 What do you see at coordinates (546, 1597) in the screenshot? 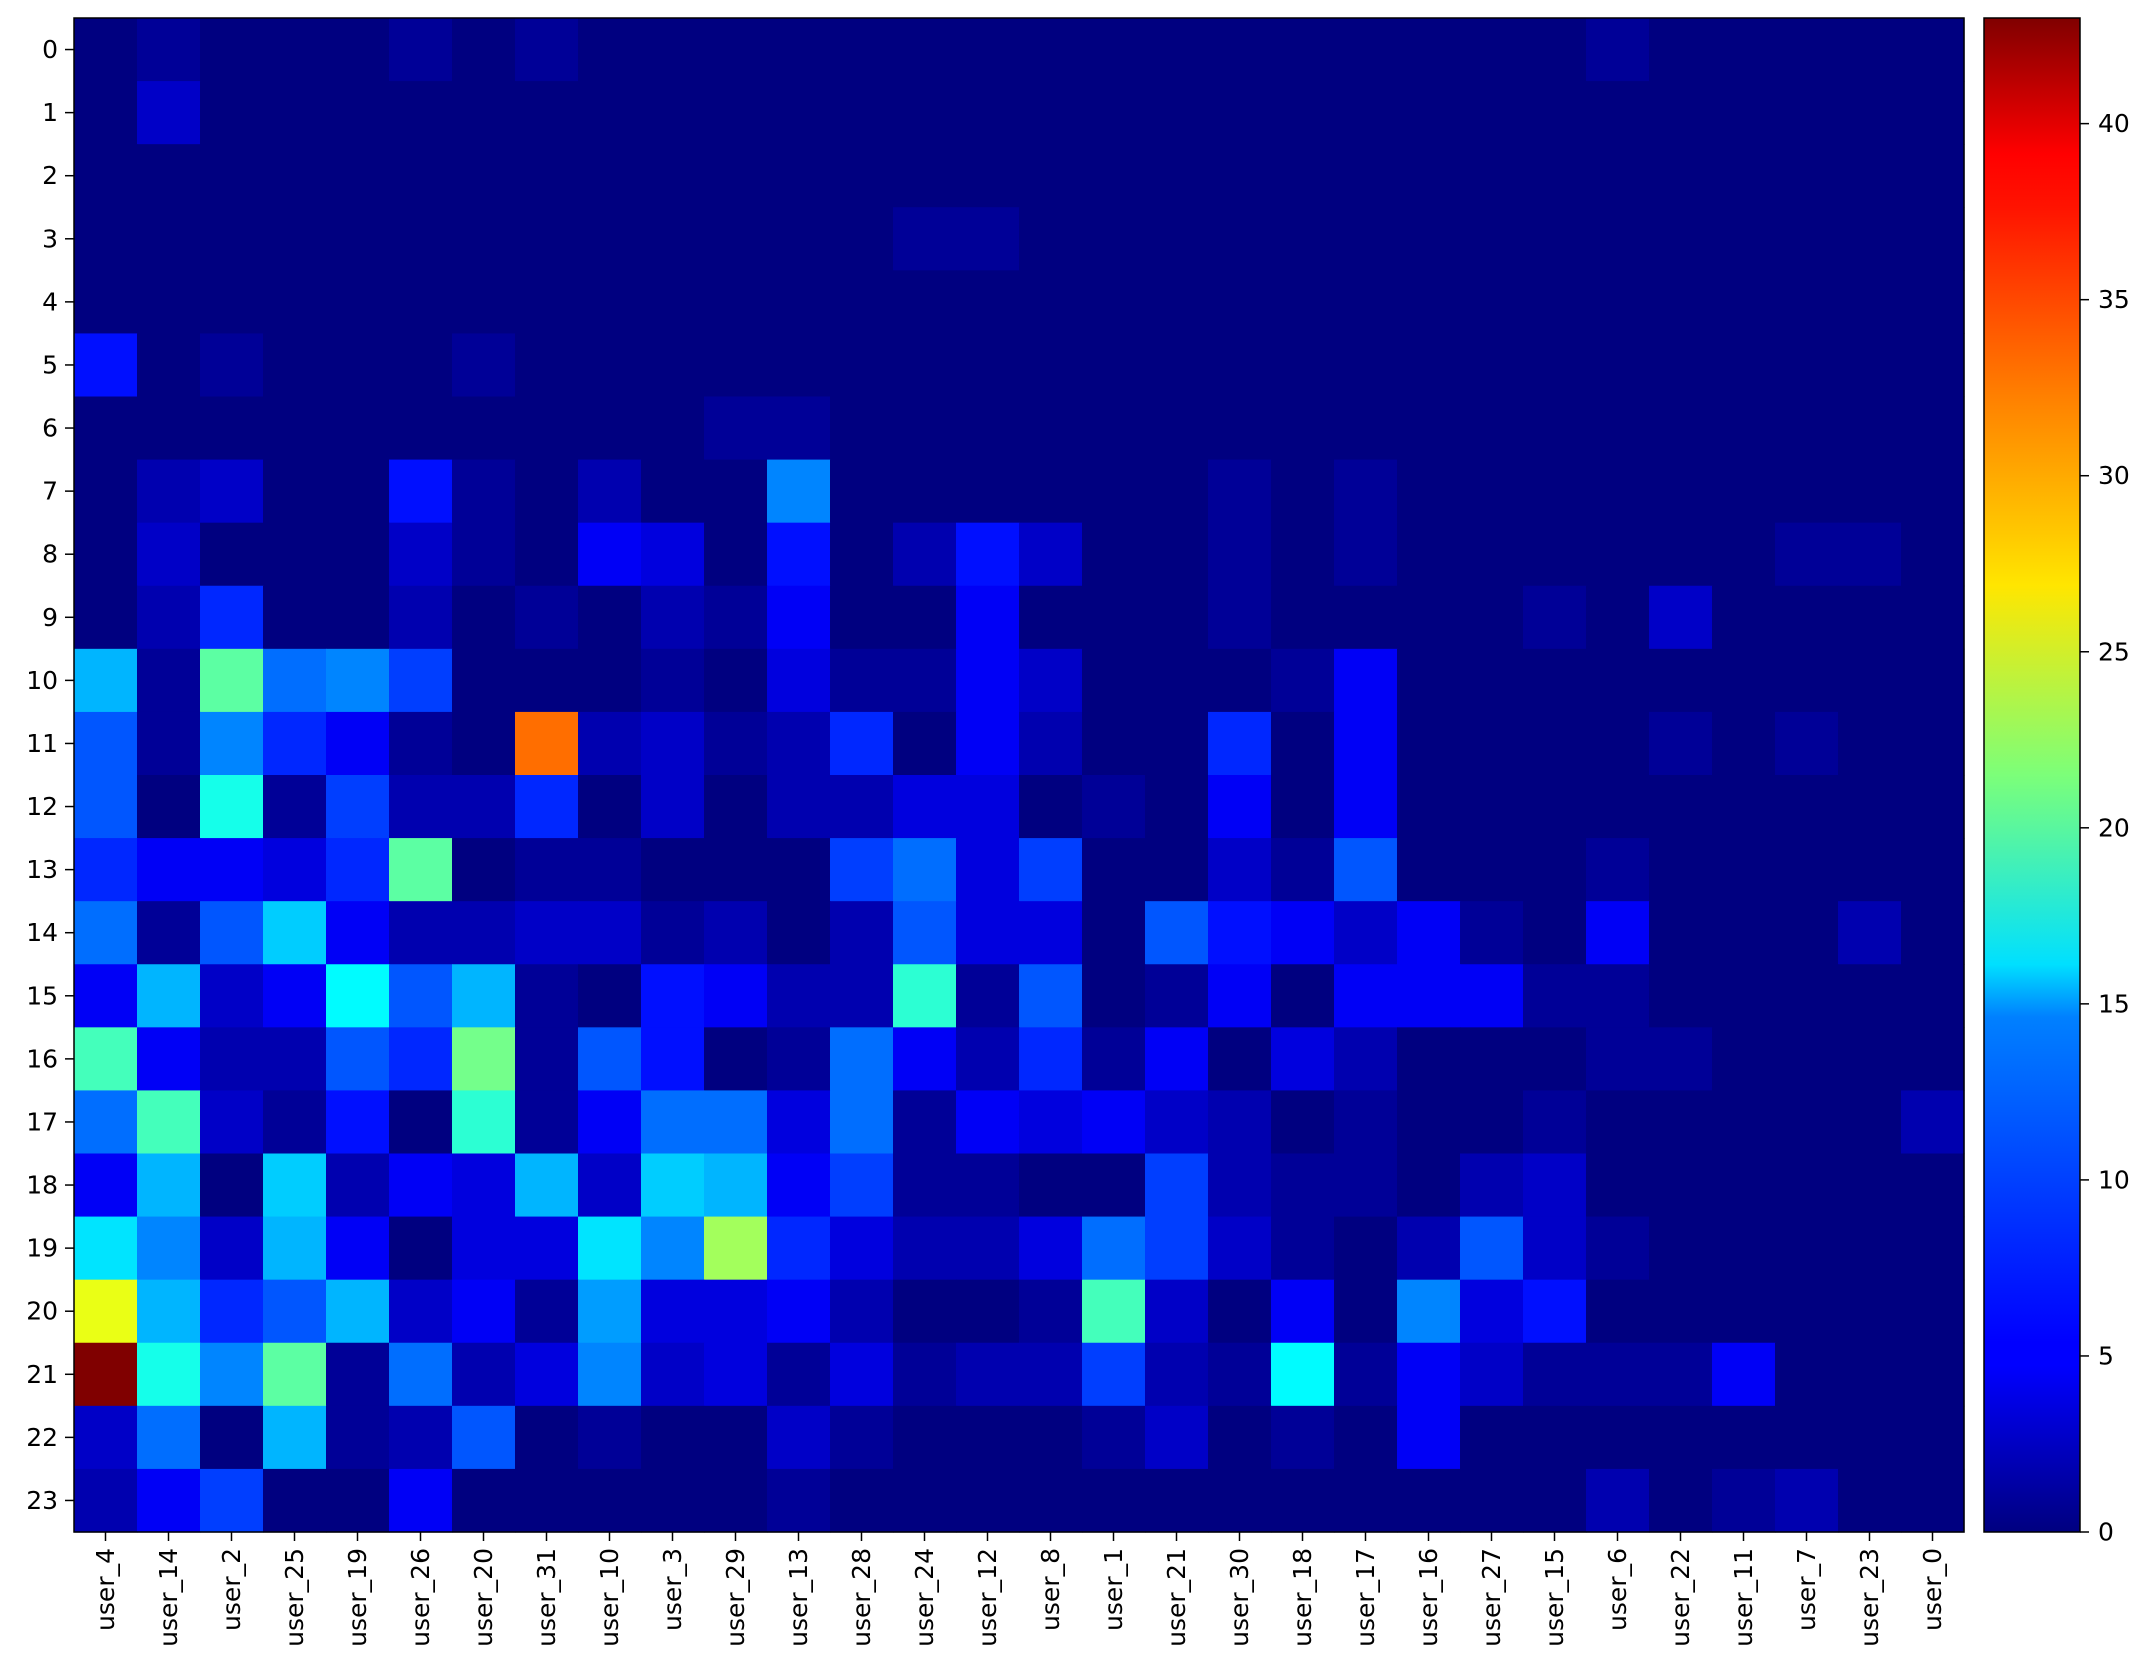
I see `x-tick-label: user_31` at bounding box center [546, 1597].